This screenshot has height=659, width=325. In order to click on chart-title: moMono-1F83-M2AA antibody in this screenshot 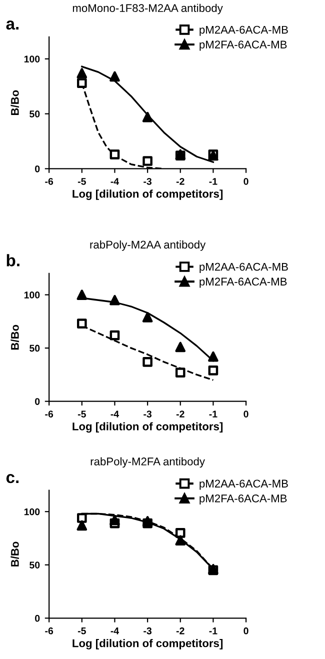, I will do `click(147, 9)`.